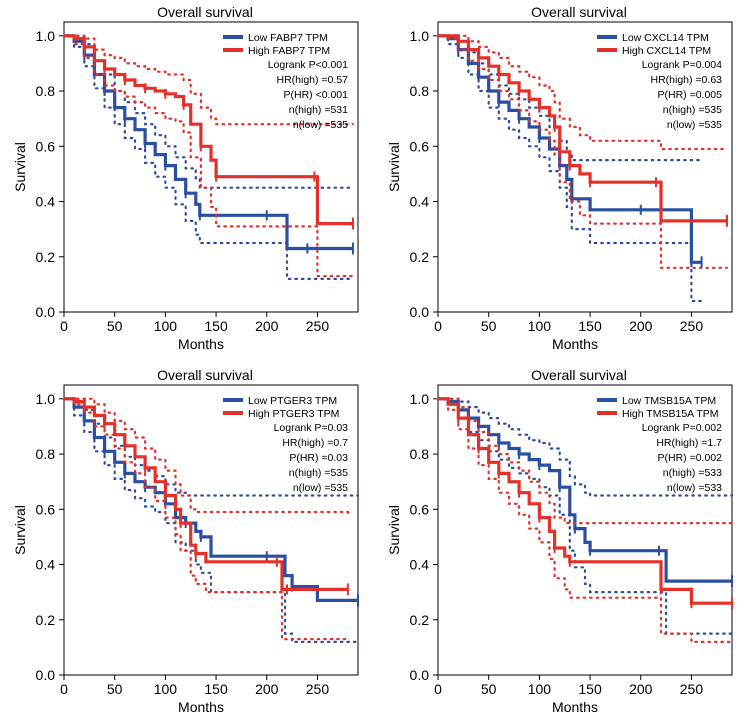 This screenshot has width=748, height=726. Describe the element at coordinates (687, 80) in the screenshot. I see `stat-line: HR(high) =0.63` at that location.